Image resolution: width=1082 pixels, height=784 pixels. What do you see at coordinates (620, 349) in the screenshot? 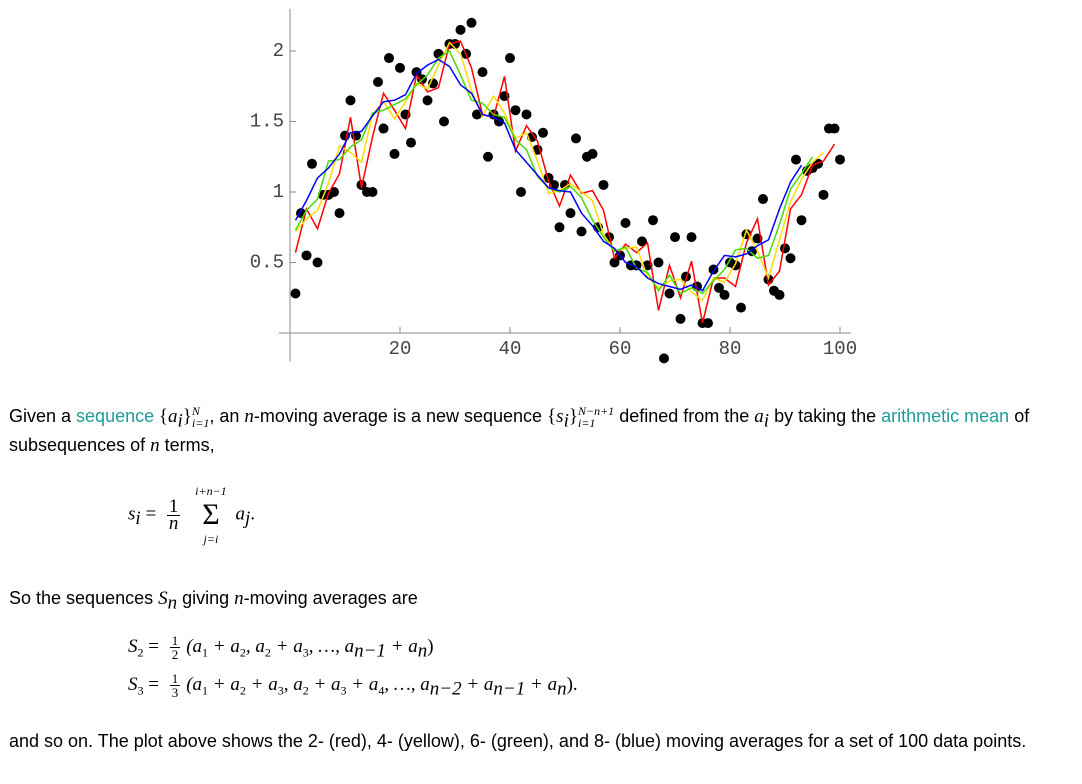
I see `x-tick-label: 60` at bounding box center [620, 349].